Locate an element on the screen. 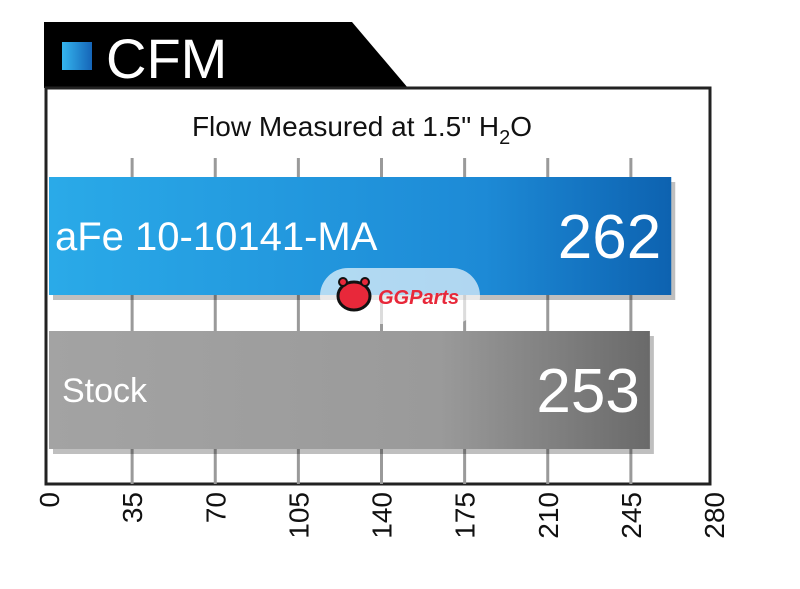  bar-category-label: aFe 10-10141-MA is located at coordinates (216, 237).